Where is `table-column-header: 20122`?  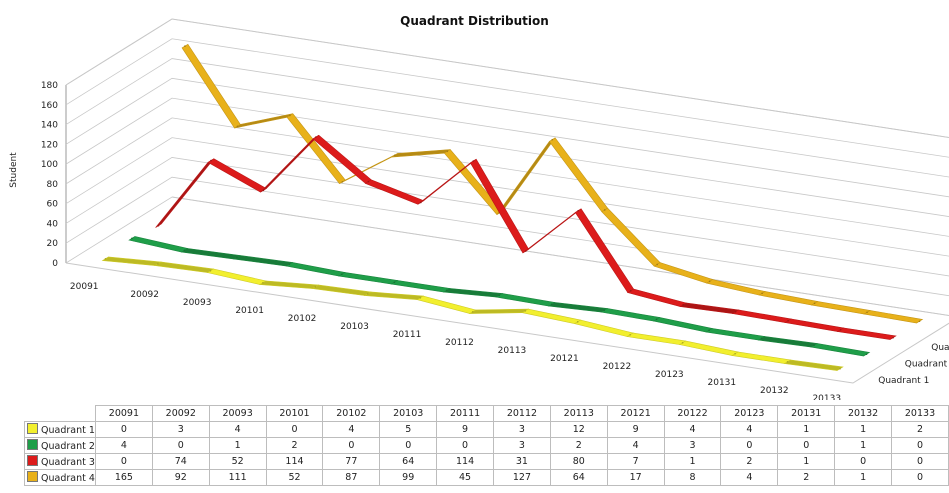
table-column-header: 20122 is located at coordinates (692, 413).